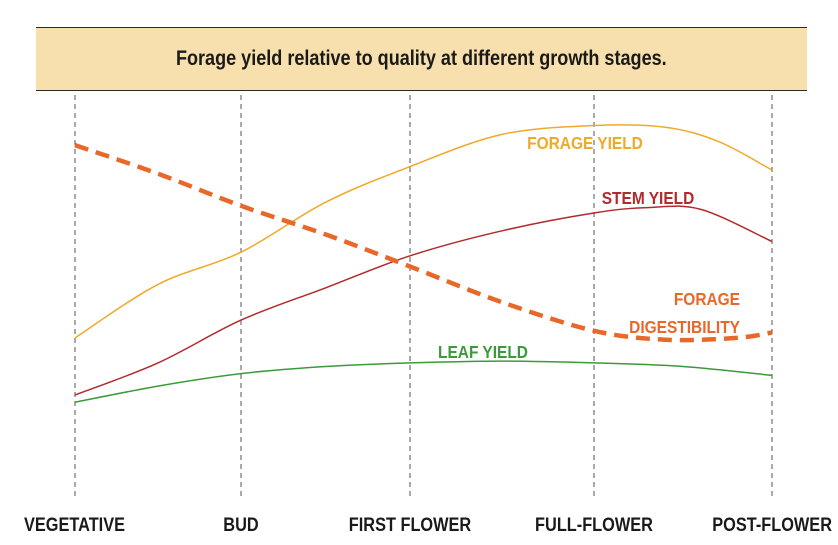  I want to click on forage-digestibility-label-0: FORAGE, so click(707, 299).